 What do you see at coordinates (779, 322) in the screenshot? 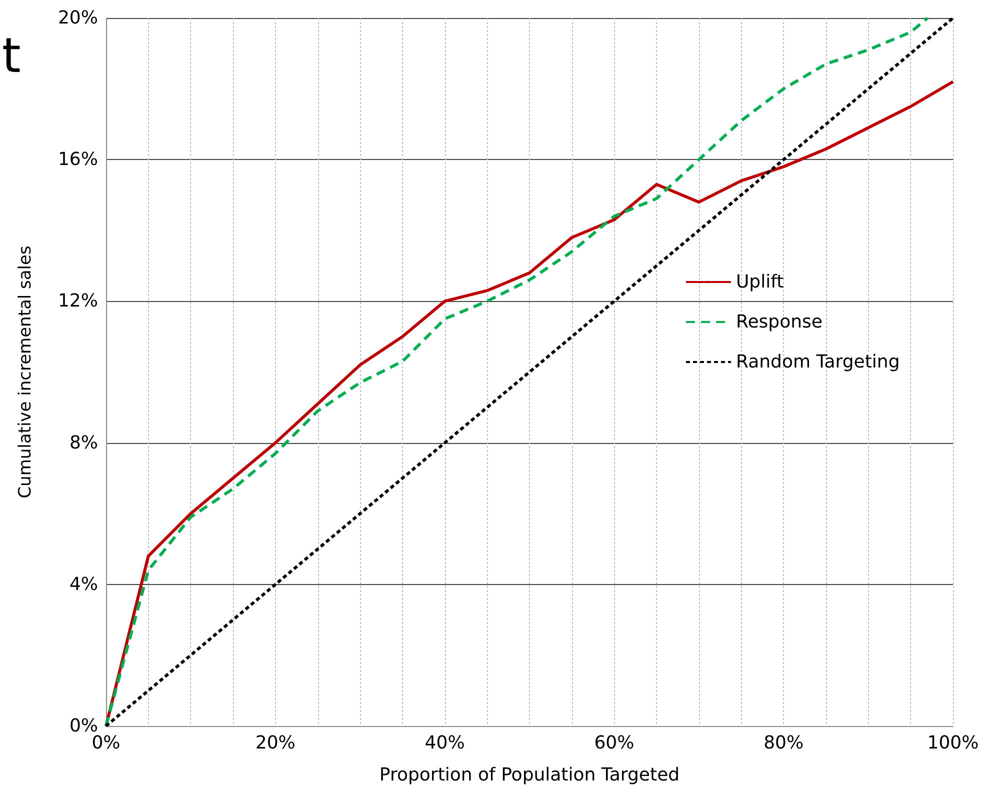
I see `legend-label: Response` at bounding box center [779, 322].